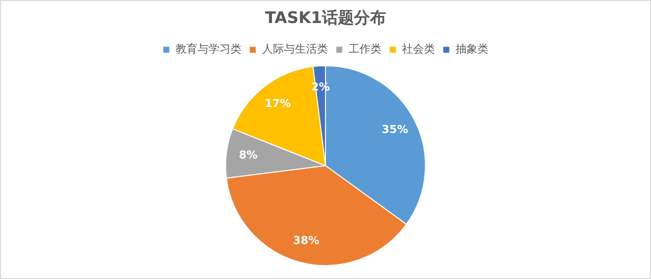 The width and height of the screenshot is (651, 279). Describe the element at coordinates (471, 49) in the screenshot. I see `legend-label: 抽象类` at that location.